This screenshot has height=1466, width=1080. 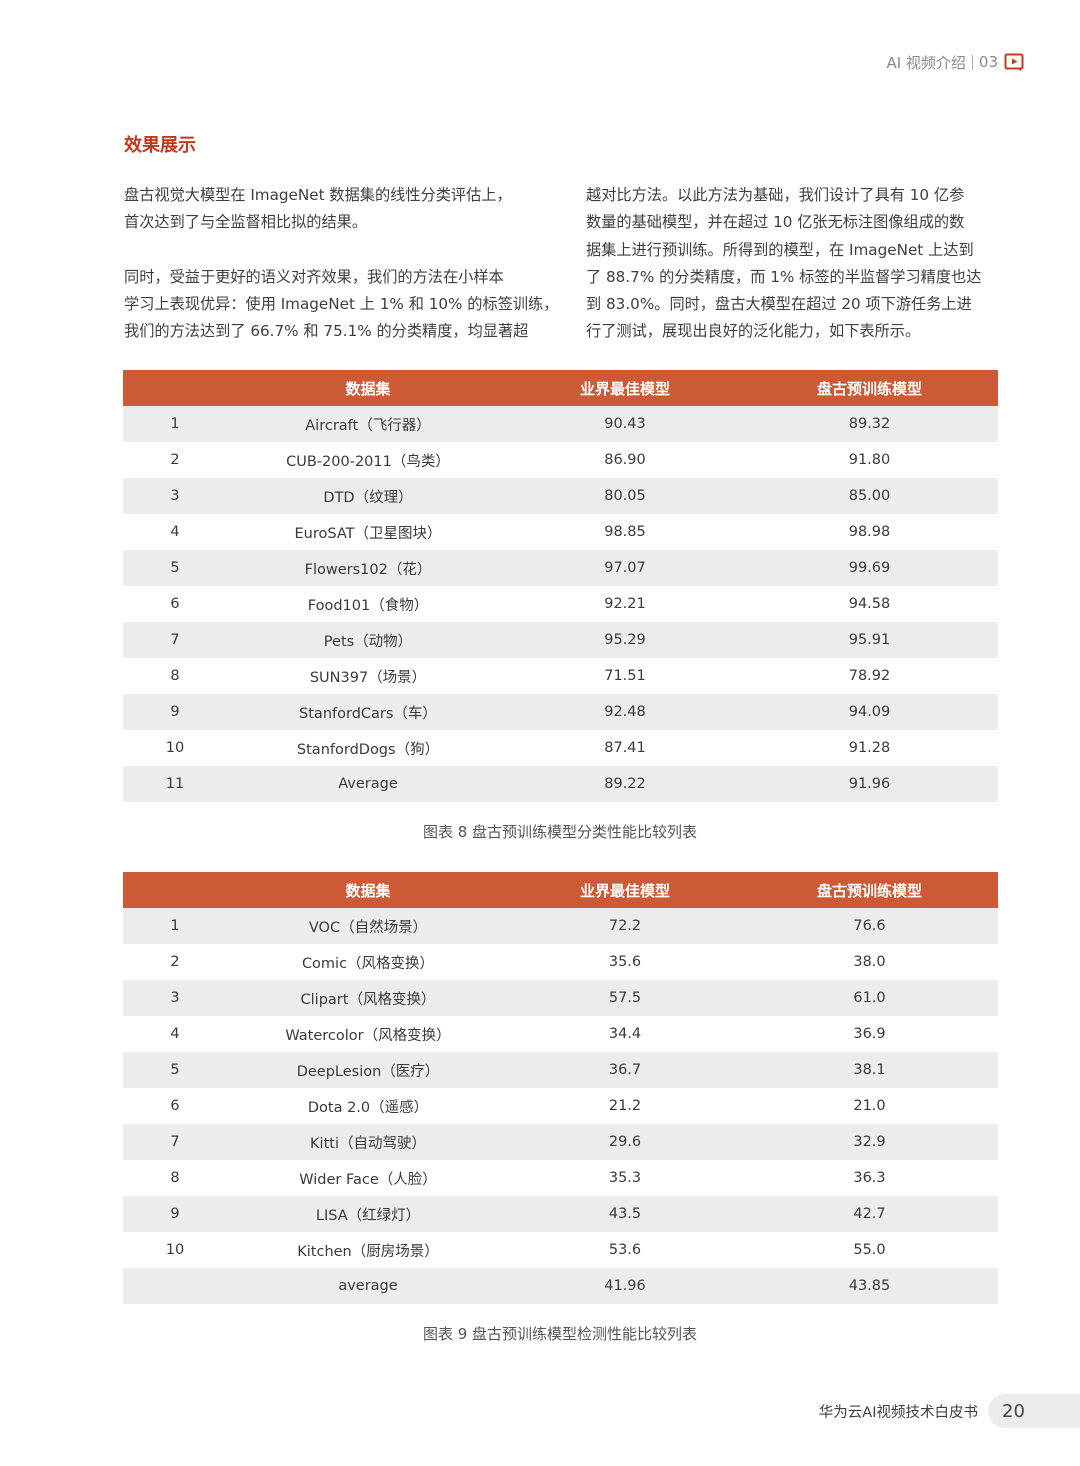 What do you see at coordinates (949, 1411) in the screenshot?
I see `page-footer: 华为云AI视频技术白皮书 20` at bounding box center [949, 1411].